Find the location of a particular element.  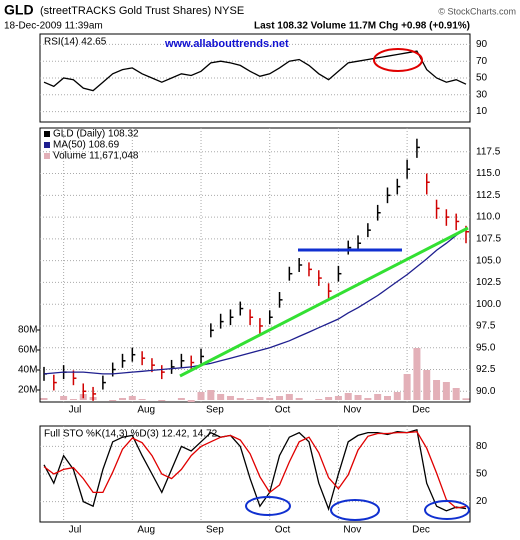

source: © StockCharts.com is located at coordinates (477, 11).